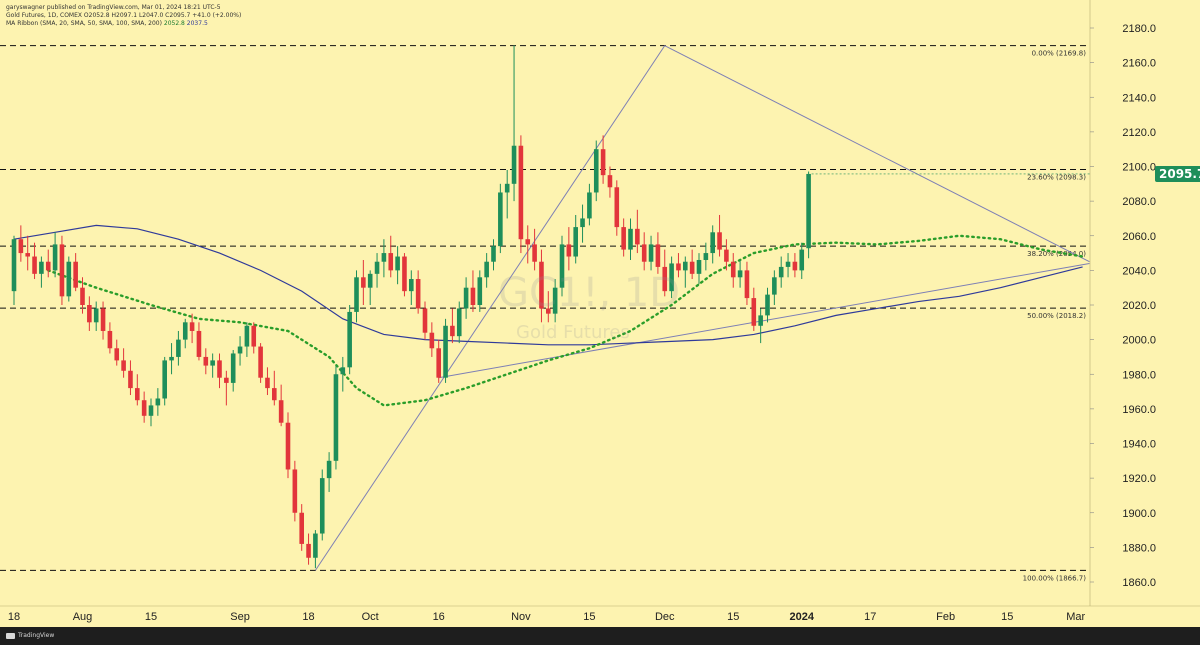 The width and height of the screenshot is (1200, 645). What do you see at coordinates (10, 635) in the screenshot?
I see `tradingview-icon` at bounding box center [10, 635].